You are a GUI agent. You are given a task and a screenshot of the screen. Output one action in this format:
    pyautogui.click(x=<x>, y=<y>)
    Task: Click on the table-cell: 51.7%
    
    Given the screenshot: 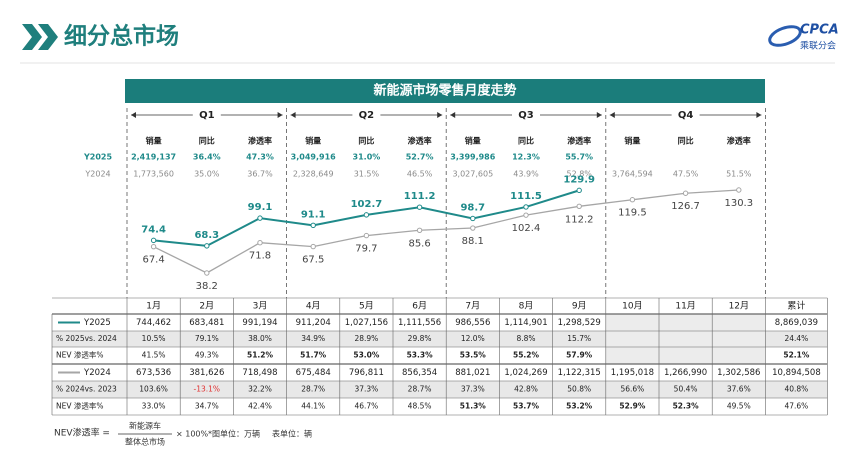 What is the action you would take?
    pyautogui.click(x=313, y=355)
    